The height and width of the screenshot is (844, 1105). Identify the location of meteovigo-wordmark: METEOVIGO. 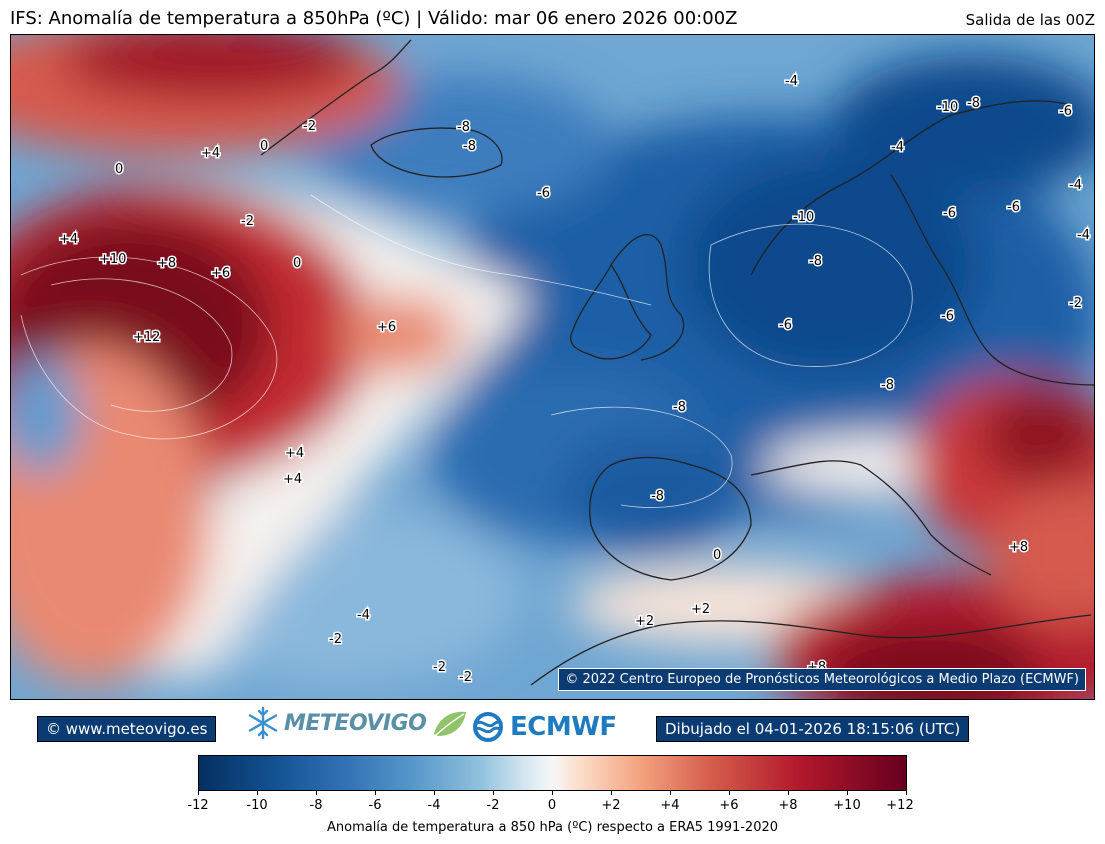
(355, 723).